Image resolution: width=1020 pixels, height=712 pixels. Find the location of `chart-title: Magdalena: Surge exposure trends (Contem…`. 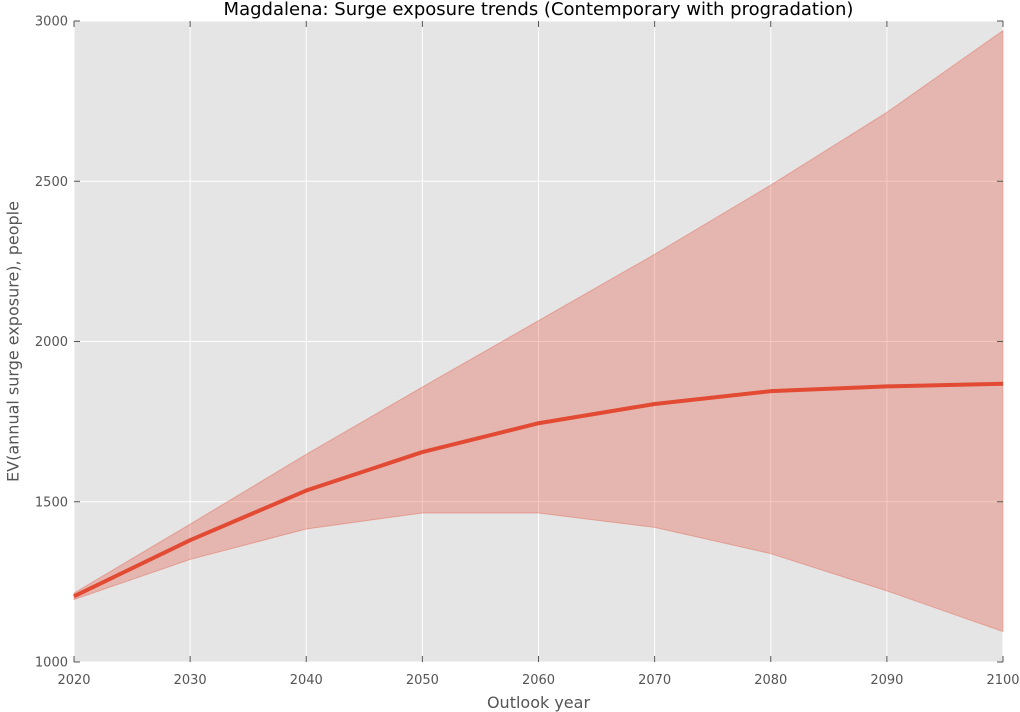

chart-title: Magdalena: Surge exposure trends (Contem… is located at coordinates (539, 10).